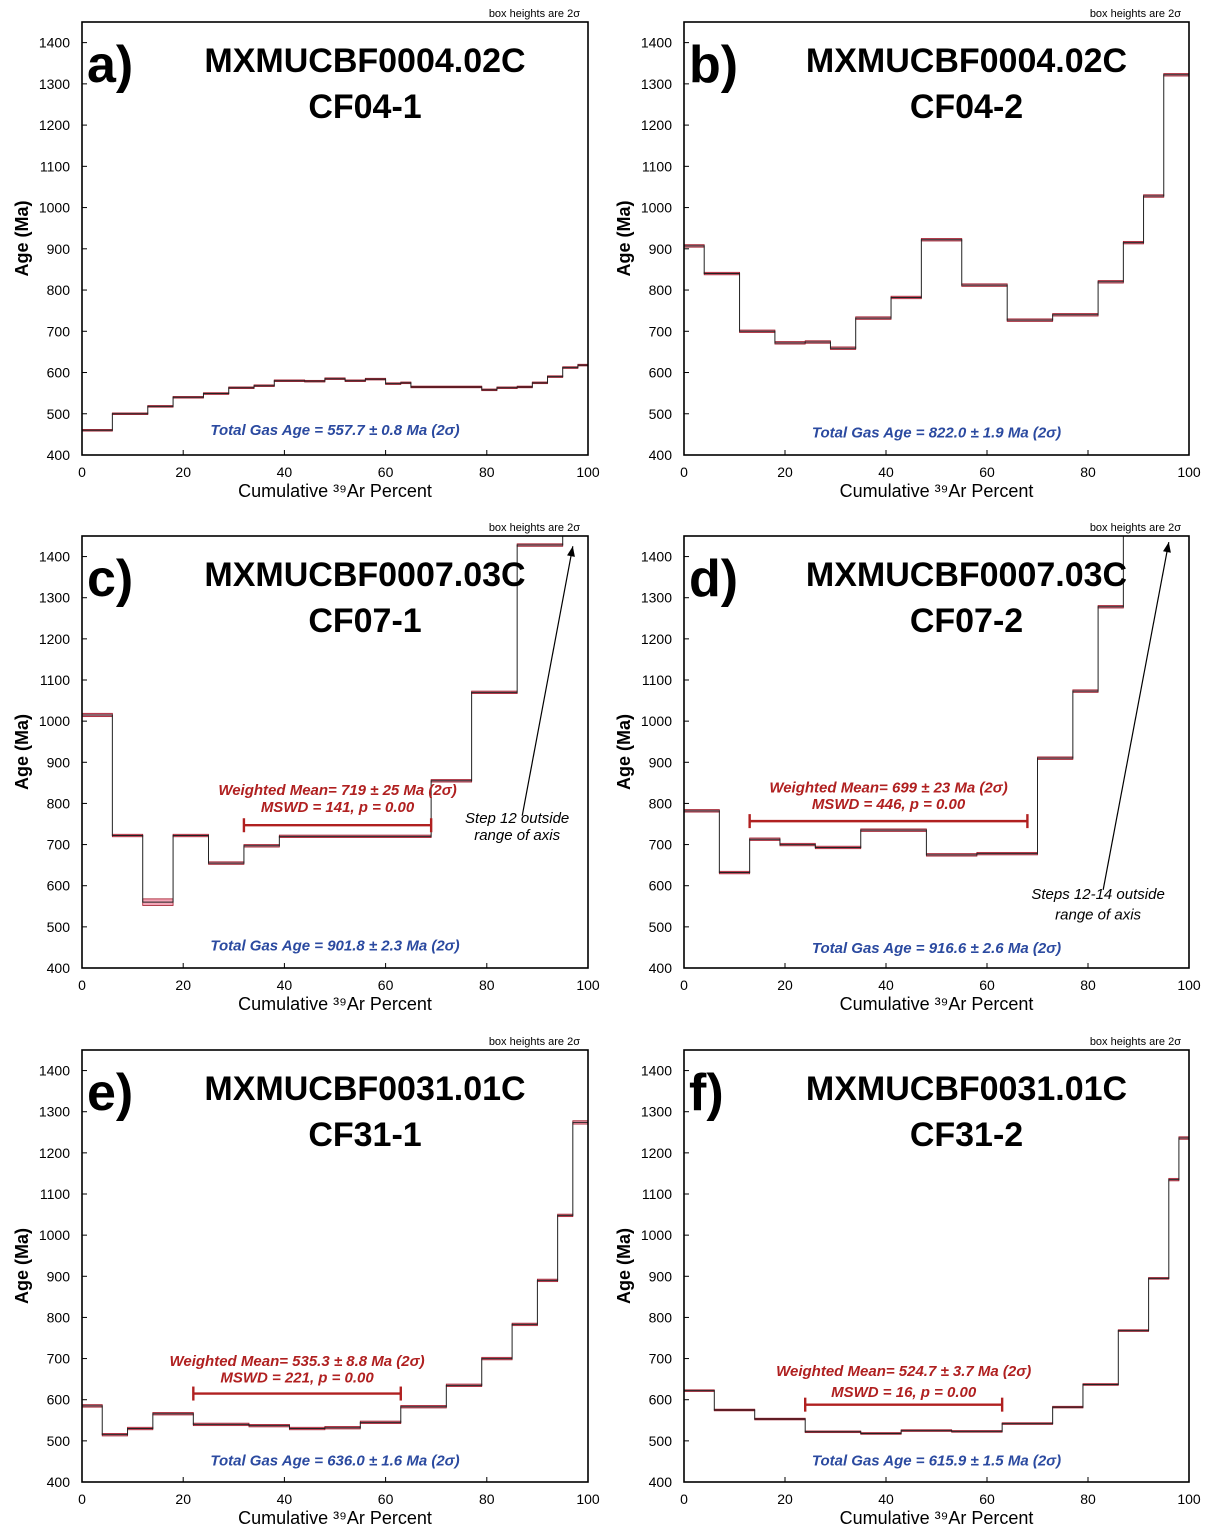 The height and width of the screenshot is (1528, 1213). I want to click on outside-range-note: Steps 12-14 outside, so click(1097, 894).